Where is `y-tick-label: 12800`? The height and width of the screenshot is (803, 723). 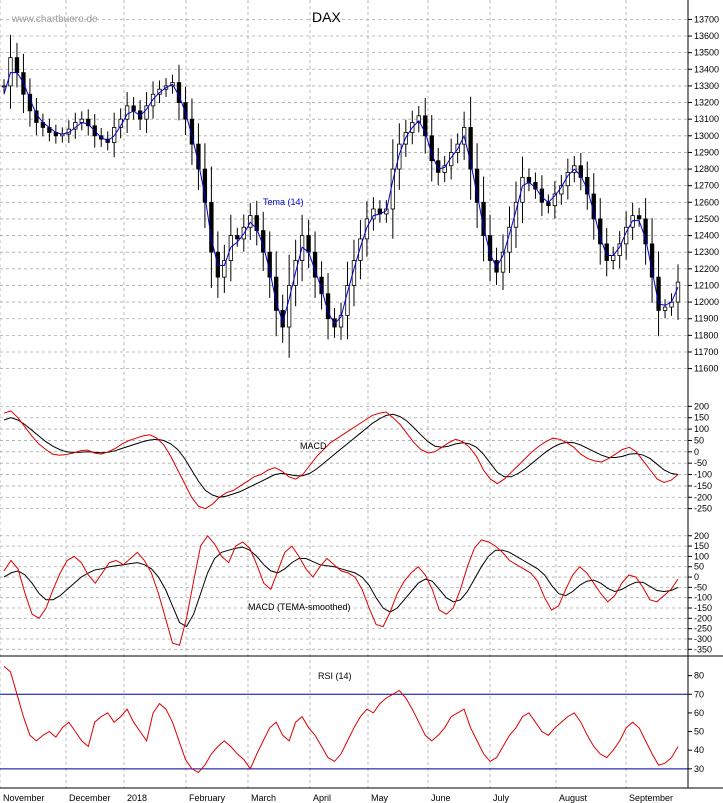 y-tick-label: 12800 is located at coordinates (706, 169).